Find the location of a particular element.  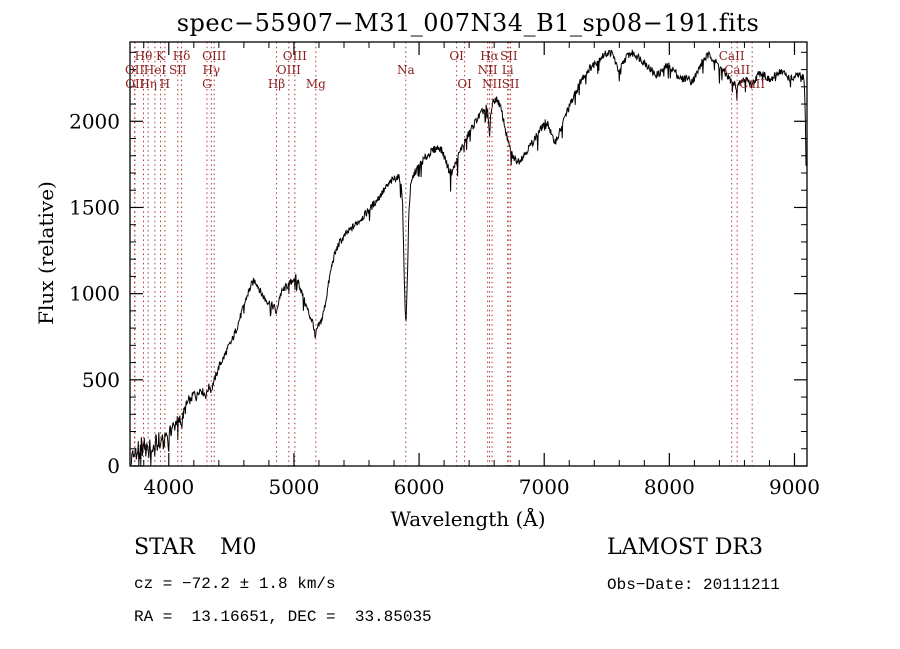

survey-label: LAMOST DR3 is located at coordinates (685, 547).